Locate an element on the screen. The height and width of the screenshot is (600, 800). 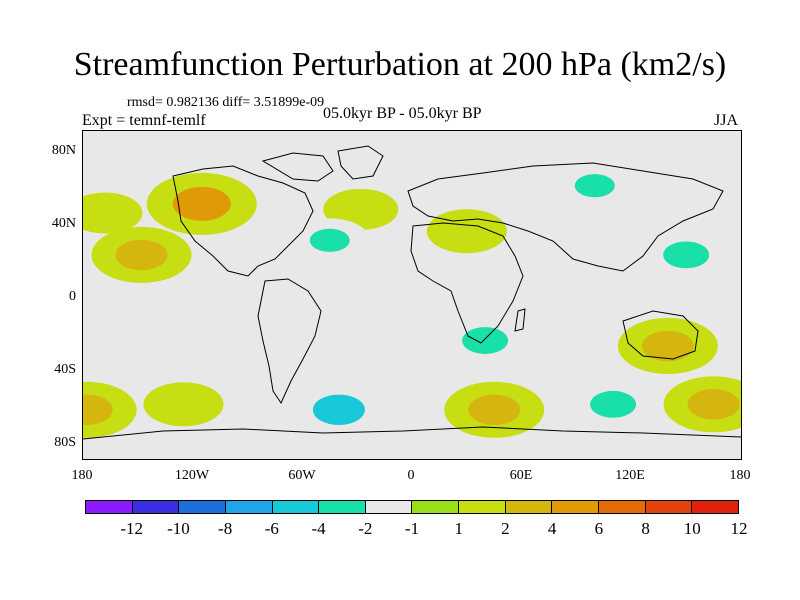
colorbar-label: -12 is located at coordinates (132, 528).